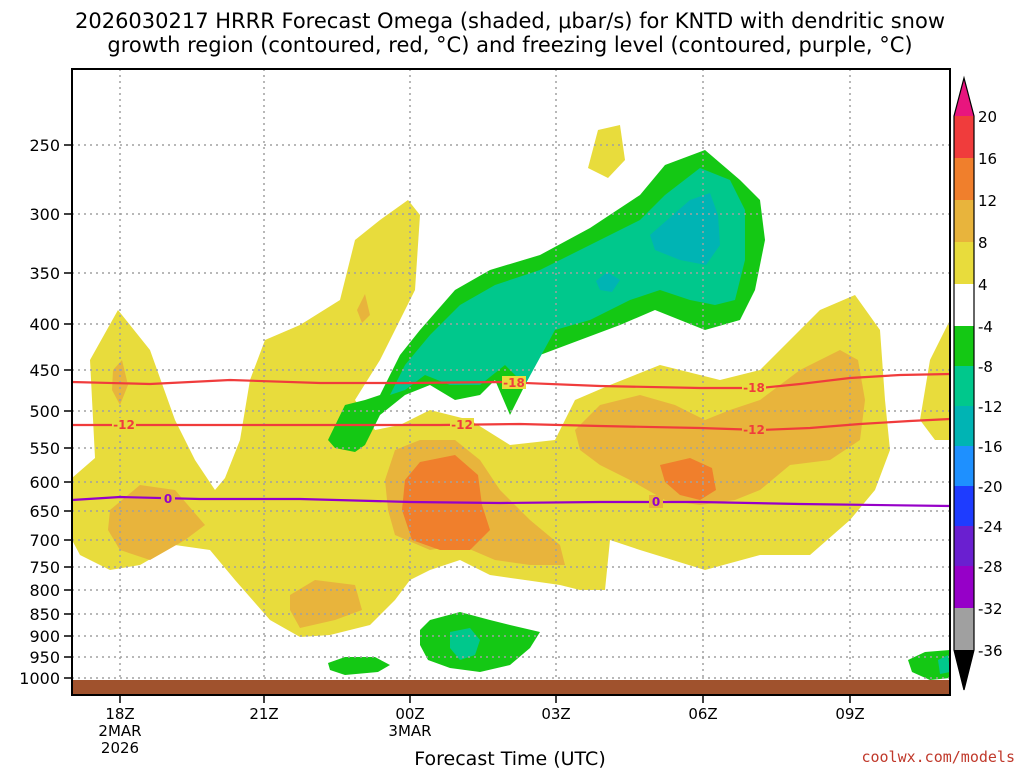 The image size is (1024, 768). Describe the element at coordinates (987, 117) in the screenshot. I see `colorbar-label: 20` at that location.